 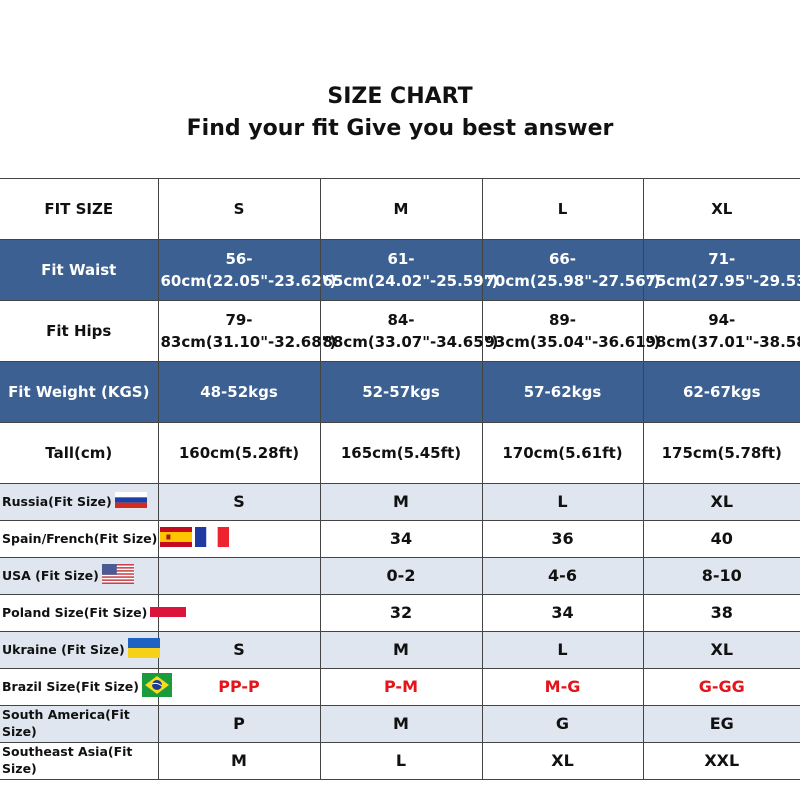 What do you see at coordinates (57, 501) in the screenshot?
I see `row-label-text: Russia(Fit Size)` at bounding box center [57, 501].